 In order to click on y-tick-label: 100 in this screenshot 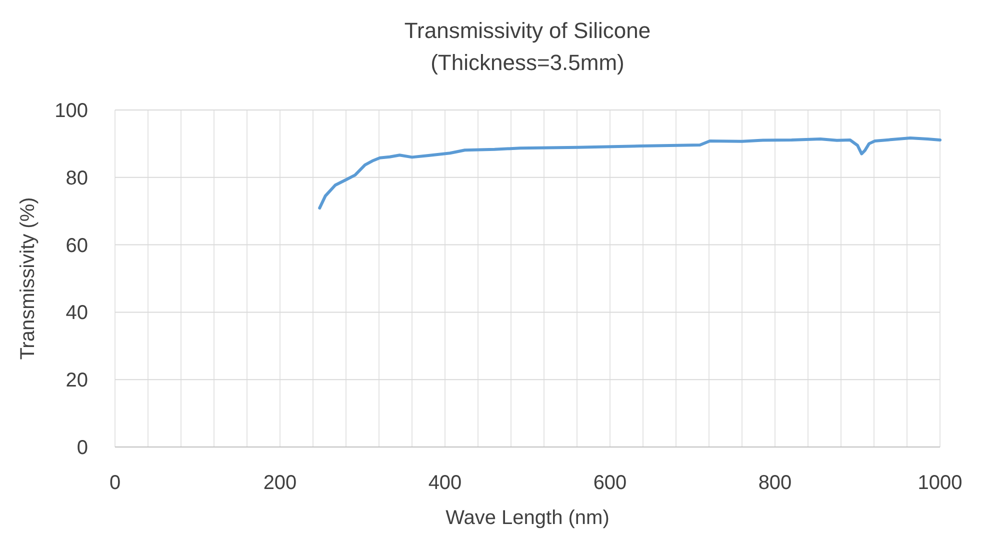, I will do `click(71, 111)`.